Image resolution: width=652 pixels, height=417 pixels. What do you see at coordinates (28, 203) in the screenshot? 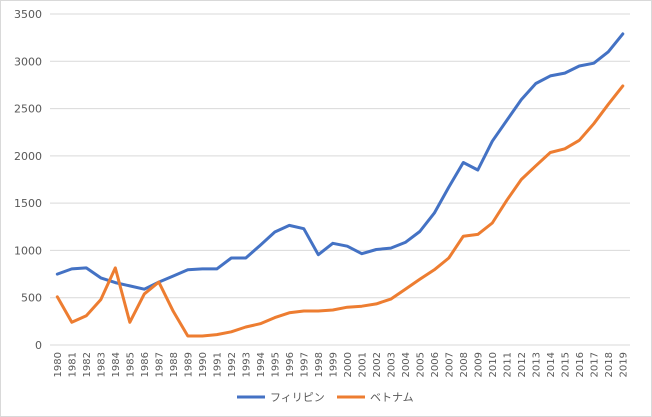
I see `y-tick-label: 1500` at bounding box center [28, 203].